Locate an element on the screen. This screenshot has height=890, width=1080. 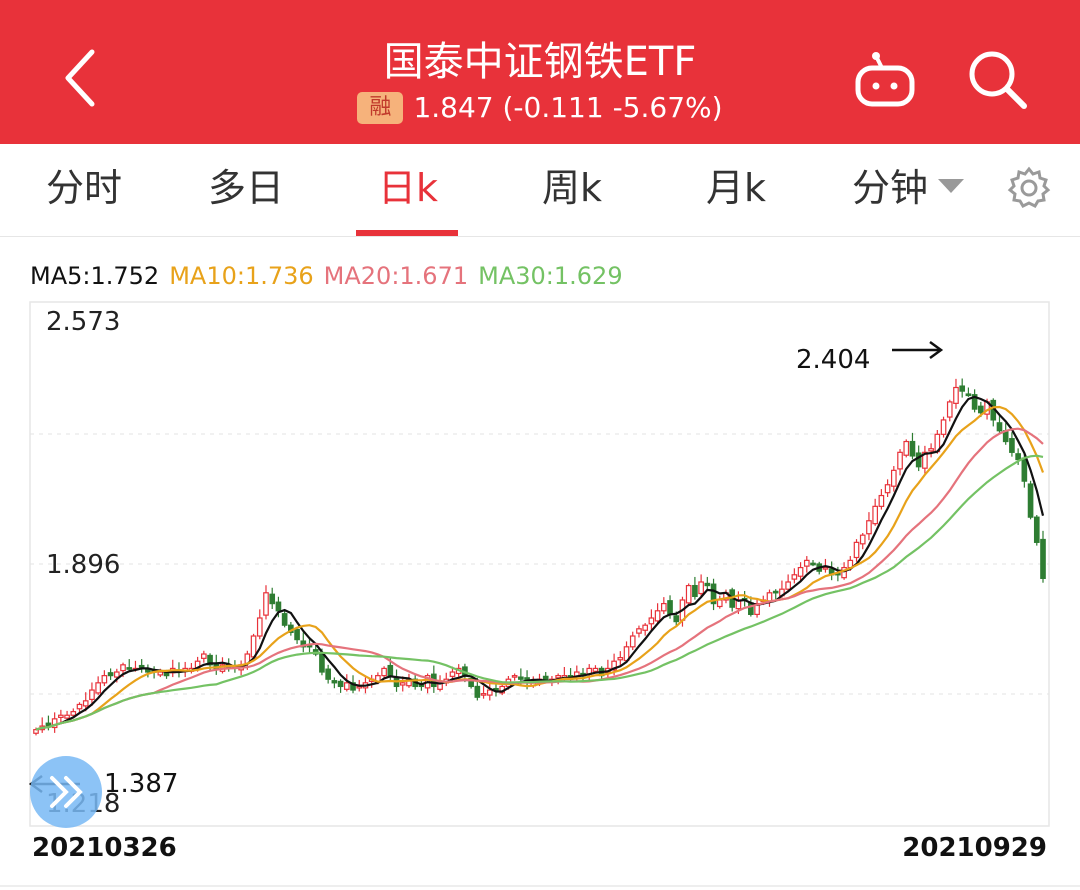
margin-badge: 融 is located at coordinates (380, 108).